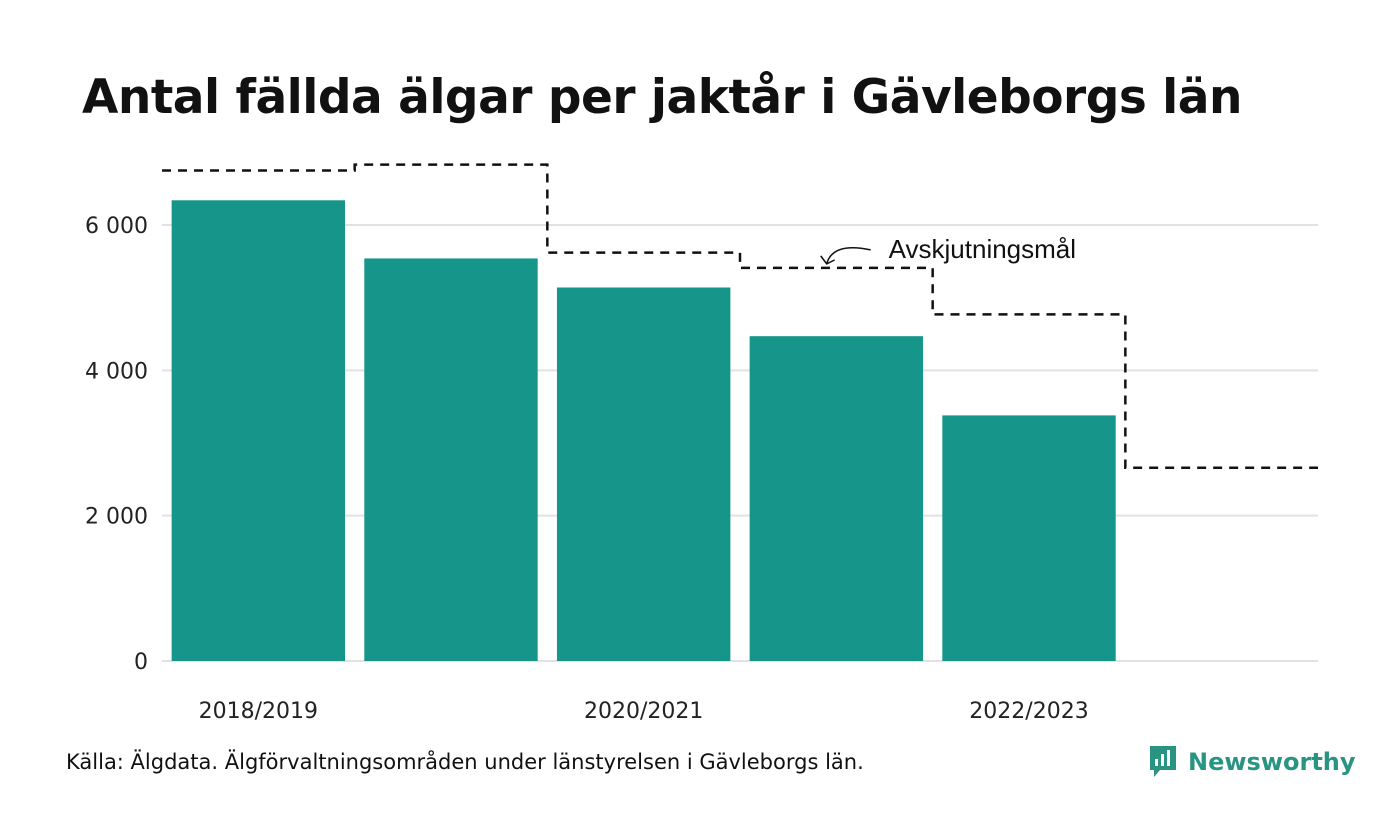 The height and width of the screenshot is (840, 1400). What do you see at coordinates (643, 711) in the screenshot?
I see `x-tick-label-2020-2021: 2020/2021` at bounding box center [643, 711].